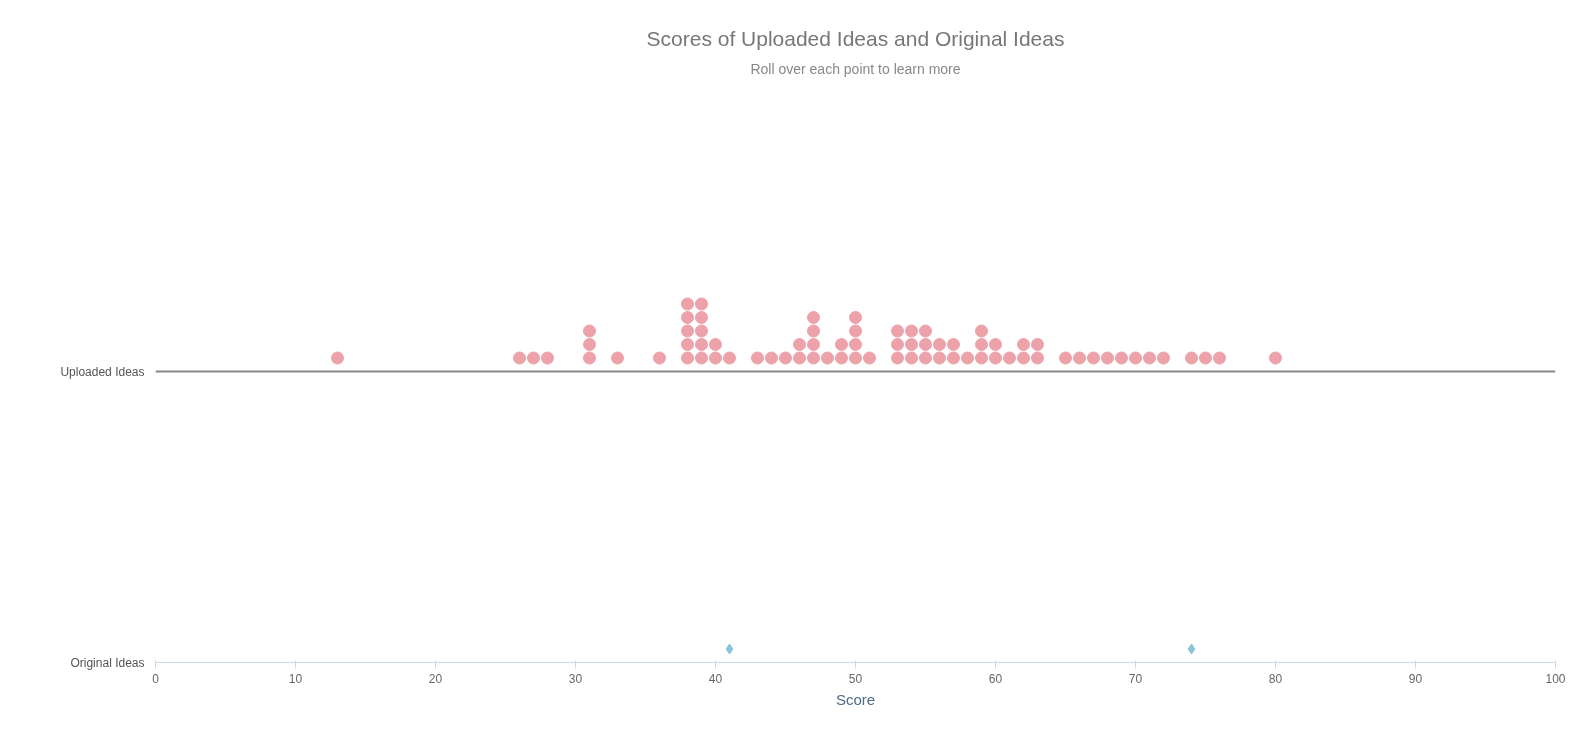  I want to click on x-tick-label: 60, so click(995, 678).